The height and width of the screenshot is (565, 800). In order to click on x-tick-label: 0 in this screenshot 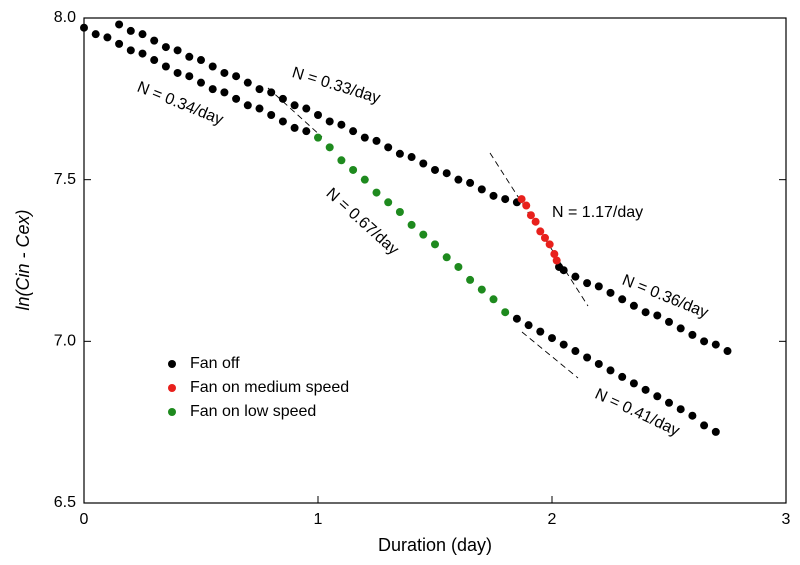, I will do `click(84, 519)`.